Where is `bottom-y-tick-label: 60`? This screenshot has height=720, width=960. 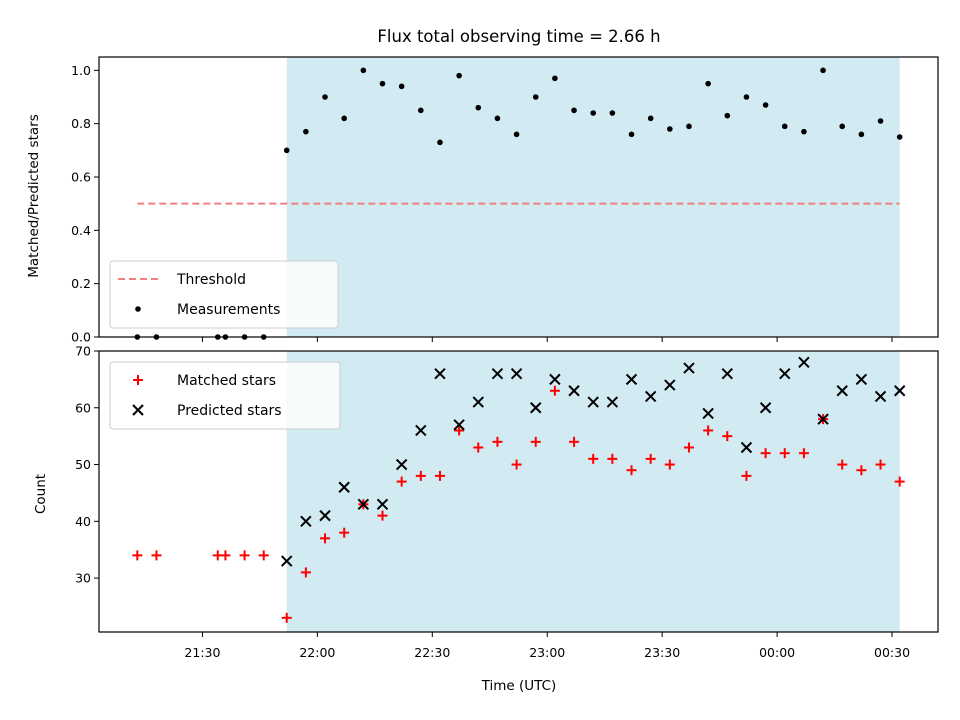 bottom-y-tick-label: 60 is located at coordinates (83, 407).